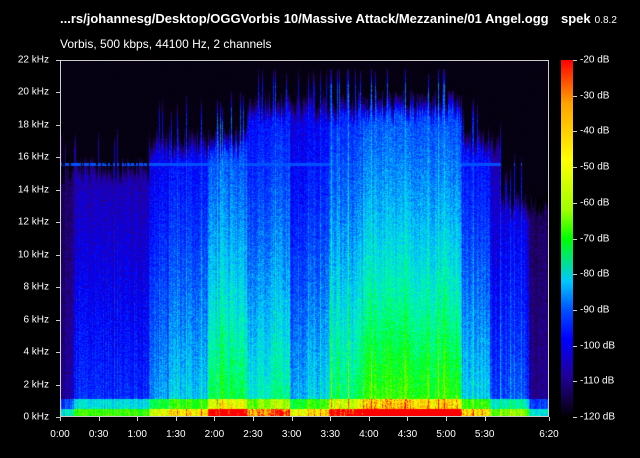 The width and height of the screenshot is (640, 458). Describe the element at coordinates (567, 238) in the screenshot. I see `color-scale-bar` at that location.